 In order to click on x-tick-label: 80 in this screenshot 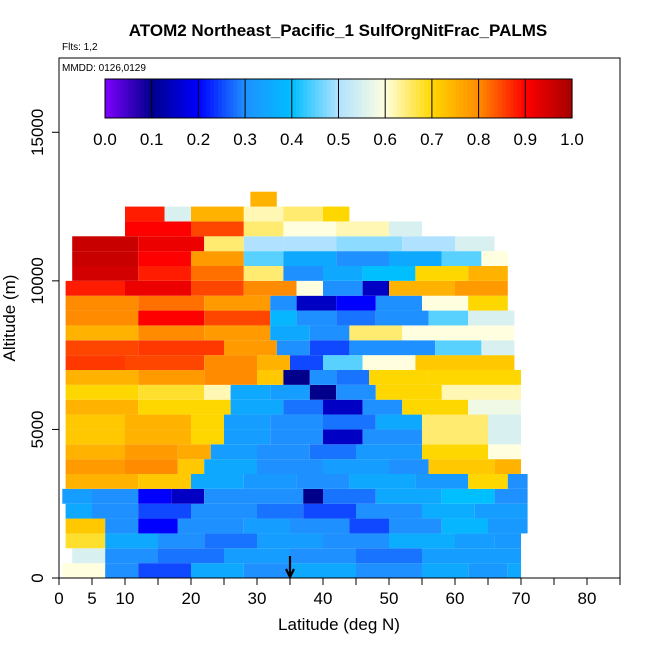, I will do `click(587, 598)`.